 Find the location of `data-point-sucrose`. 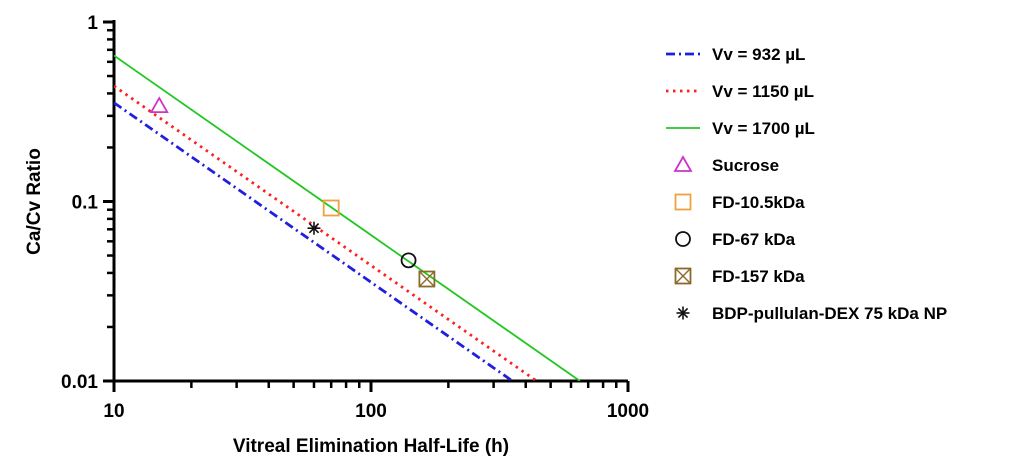

data-point-sucrose is located at coordinates (159, 104).